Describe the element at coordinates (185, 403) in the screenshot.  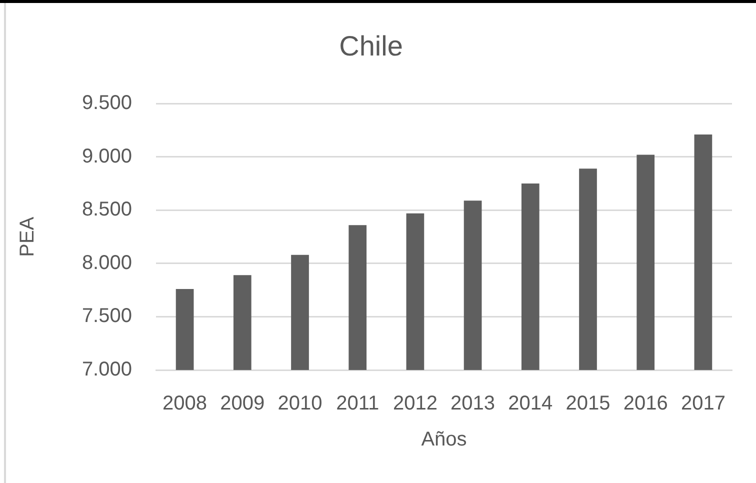
I see `x-tick-label: 2008` at that location.